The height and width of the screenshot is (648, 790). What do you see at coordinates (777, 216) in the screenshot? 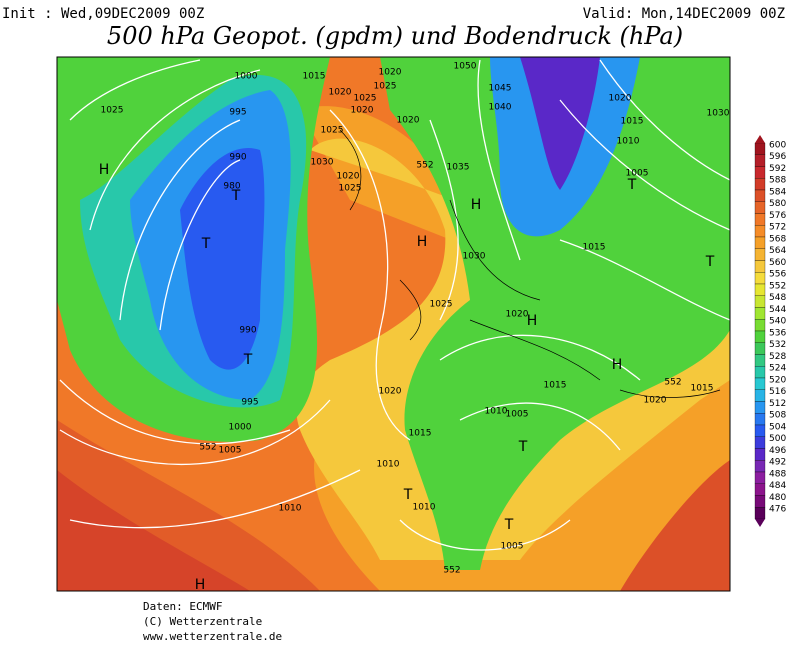
I see `colorbar-label: 576` at bounding box center [777, 216].